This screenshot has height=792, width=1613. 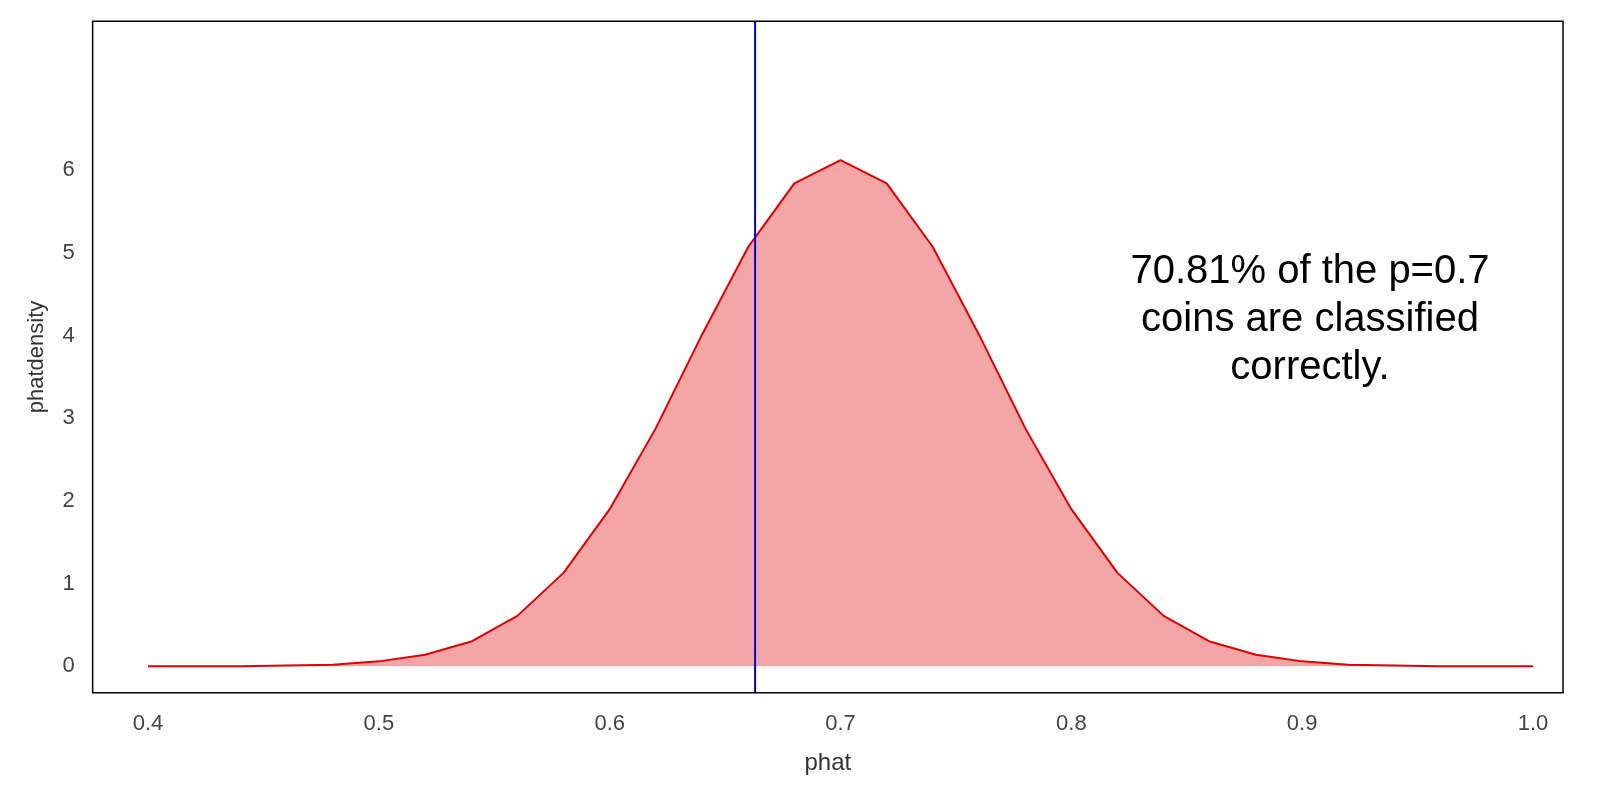 What do you see at coordinates (68, 169) in the screenshot?
I see `y-tick-label: 6` at bounding box center [68, 169].